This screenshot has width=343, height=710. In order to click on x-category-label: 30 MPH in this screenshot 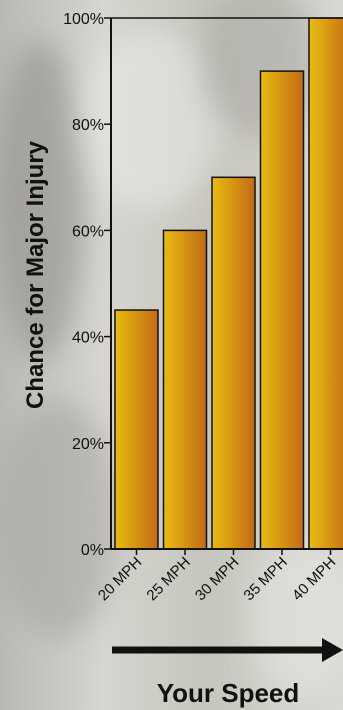, I will do `click(217, 579)`.